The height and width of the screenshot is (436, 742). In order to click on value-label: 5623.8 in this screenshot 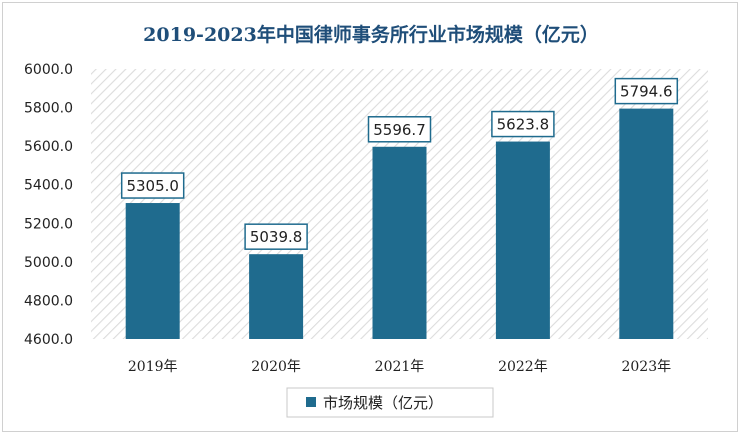, I will do `click(523, 125)`.